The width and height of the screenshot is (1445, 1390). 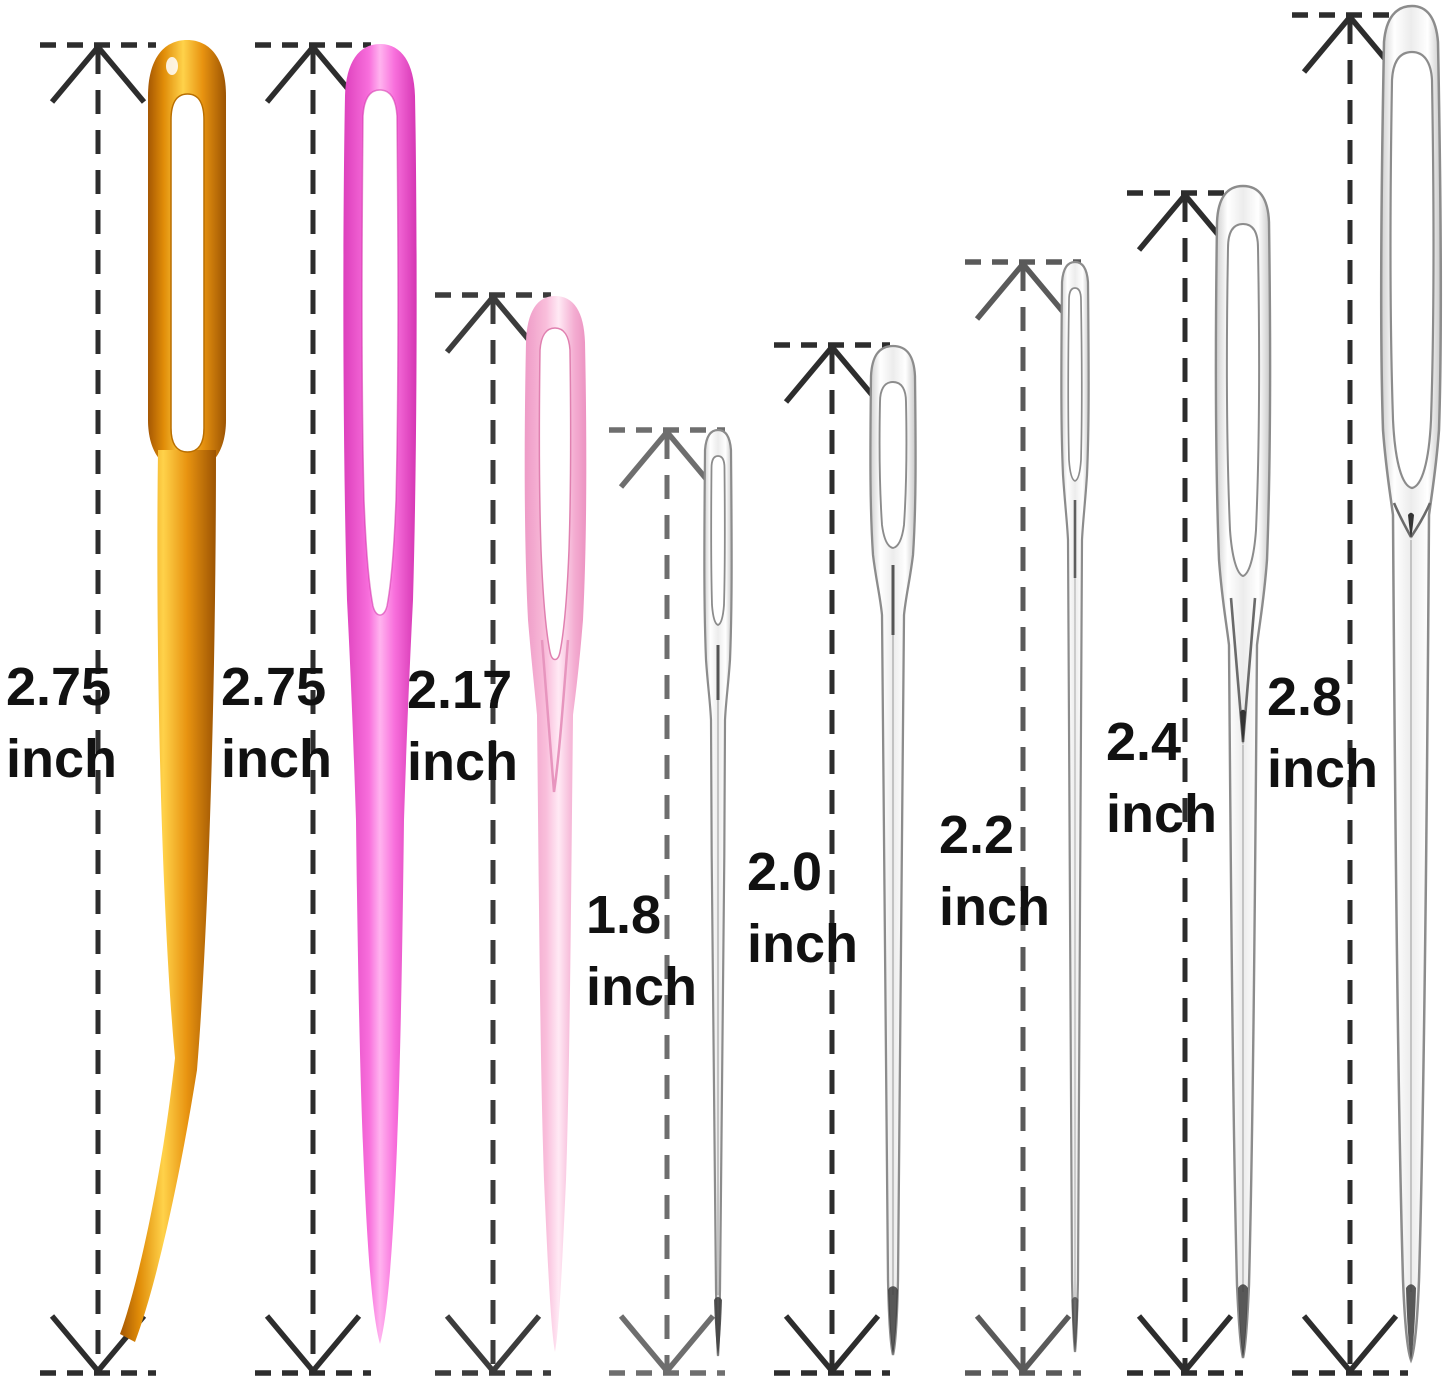 What do you see at coordinates (173, 691) in the screenshot?
I see `gold-bent-needle` at bounding box center [173, 691].